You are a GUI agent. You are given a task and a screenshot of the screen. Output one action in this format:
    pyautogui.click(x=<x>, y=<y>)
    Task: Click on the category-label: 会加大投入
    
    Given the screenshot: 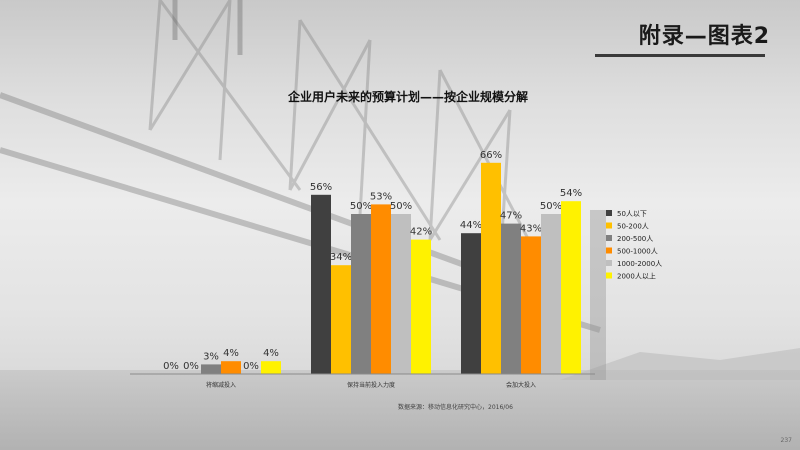 What is the action you would take?
    pyautogui.click(x=521, y=385)
    